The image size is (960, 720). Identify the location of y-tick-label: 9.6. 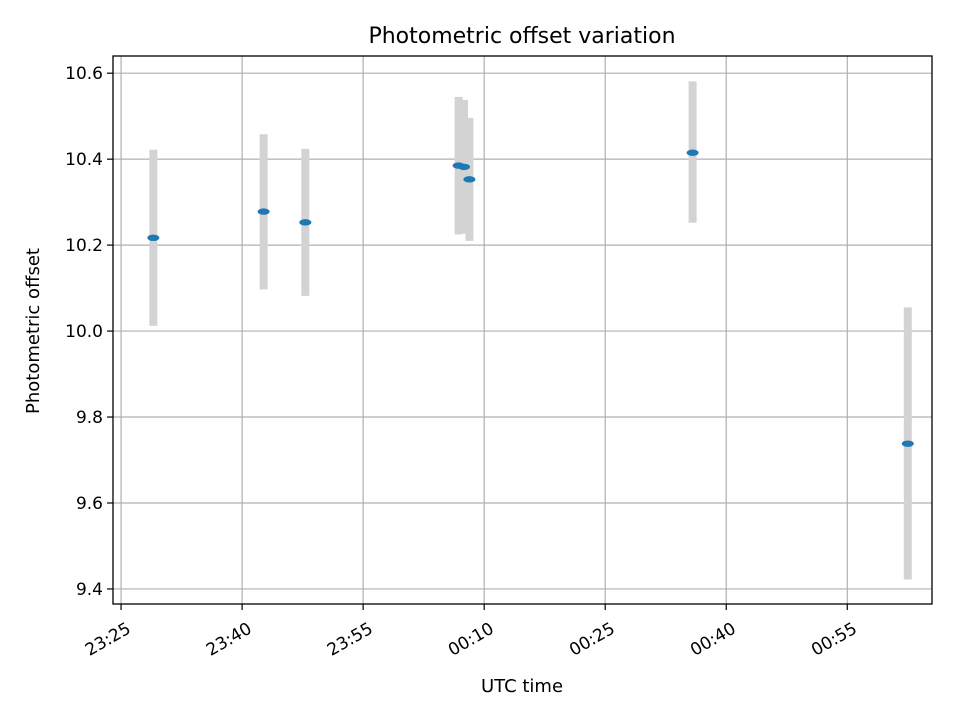
(89, 504).